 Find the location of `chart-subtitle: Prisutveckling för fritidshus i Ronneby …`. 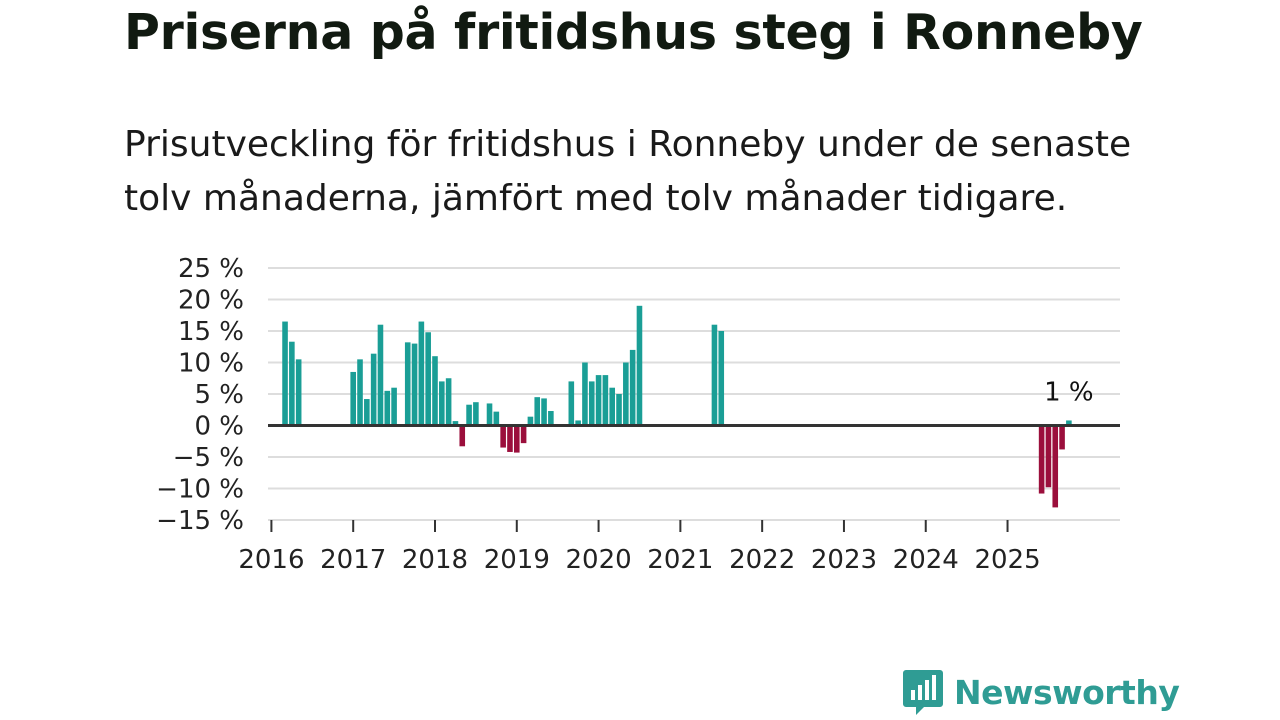

chart-subtitle: Prisutveckling för fritidshus i Ronneby … is located at coordinates (628, 171).